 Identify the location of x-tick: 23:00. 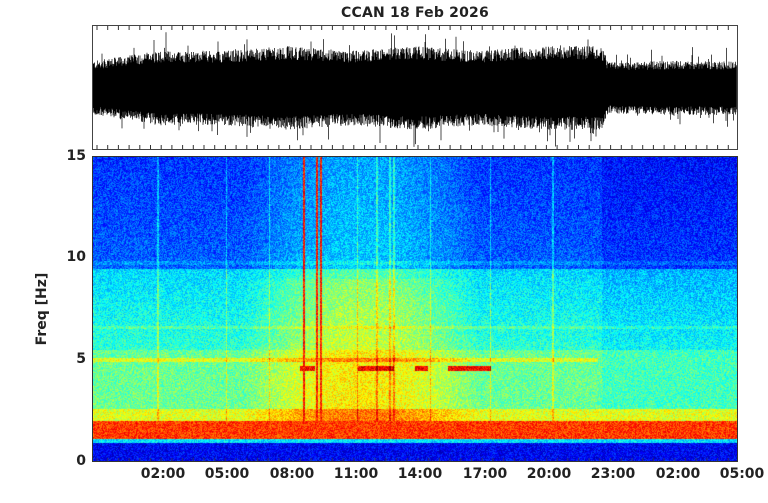
(613, 474).